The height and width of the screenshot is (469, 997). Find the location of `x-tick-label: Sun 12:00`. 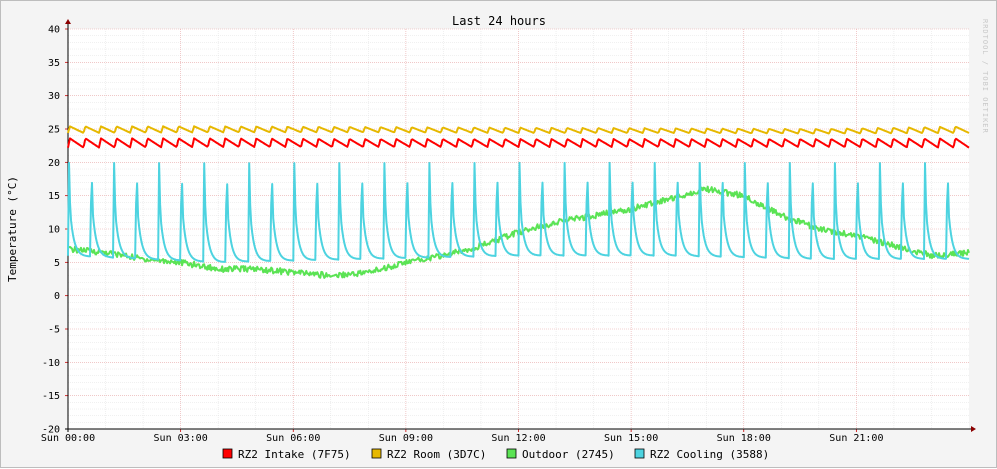

x-tick-label: Sun 12:00 is located at coordinates (518, 438).